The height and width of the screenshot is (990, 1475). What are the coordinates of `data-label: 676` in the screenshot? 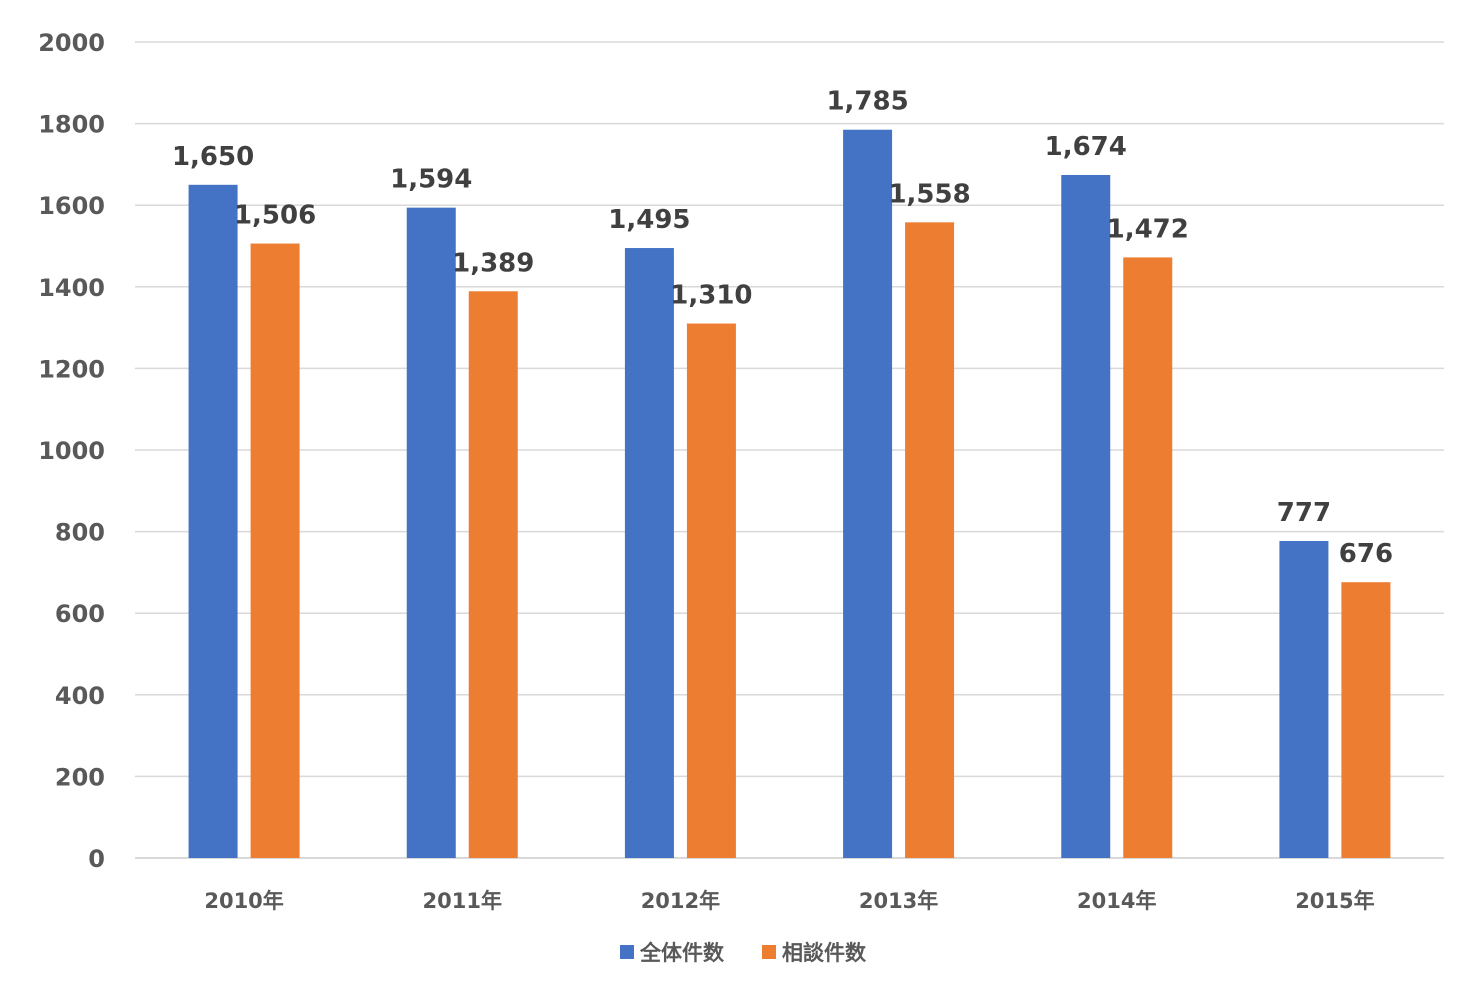 It's located at (1366, 554).